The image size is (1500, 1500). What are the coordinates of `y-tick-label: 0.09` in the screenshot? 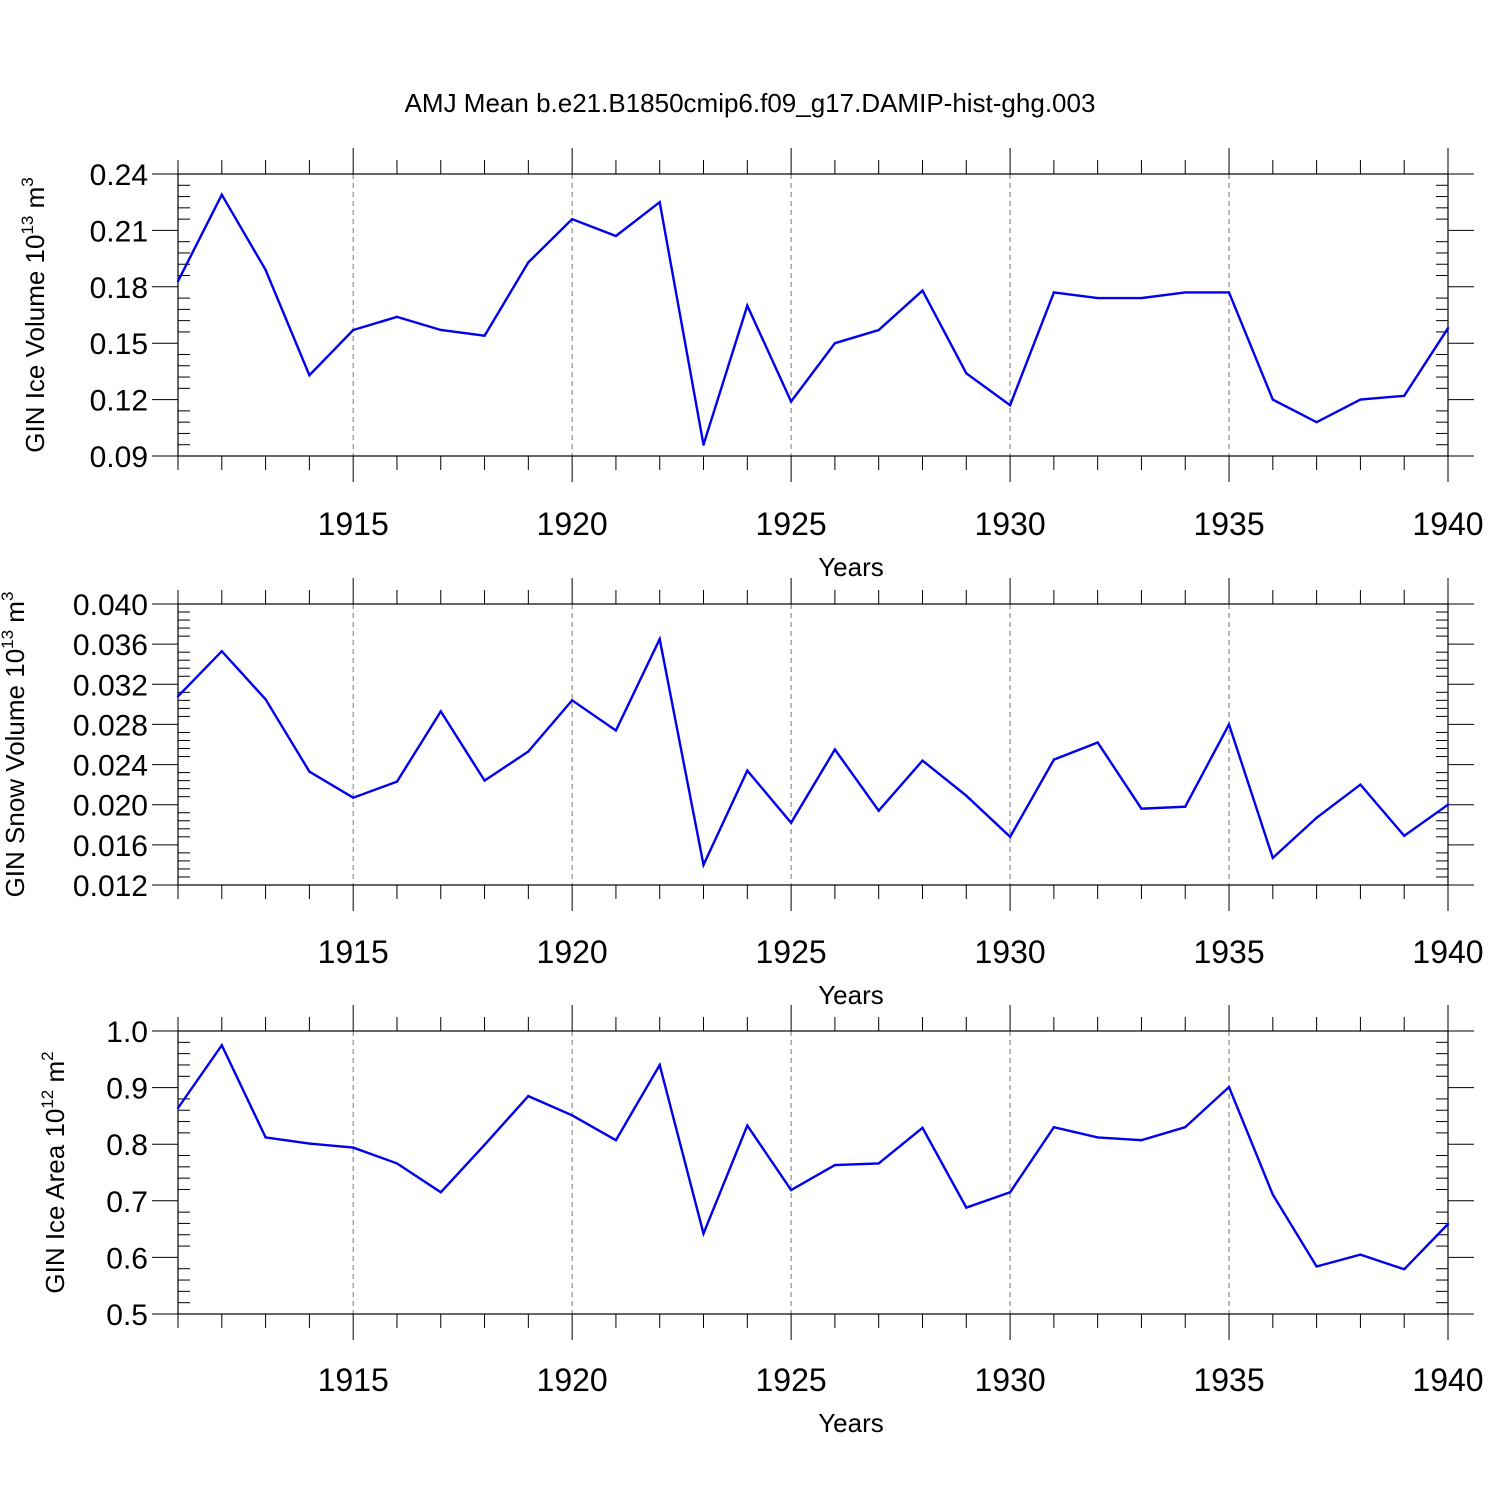 It's located at (119, 457).